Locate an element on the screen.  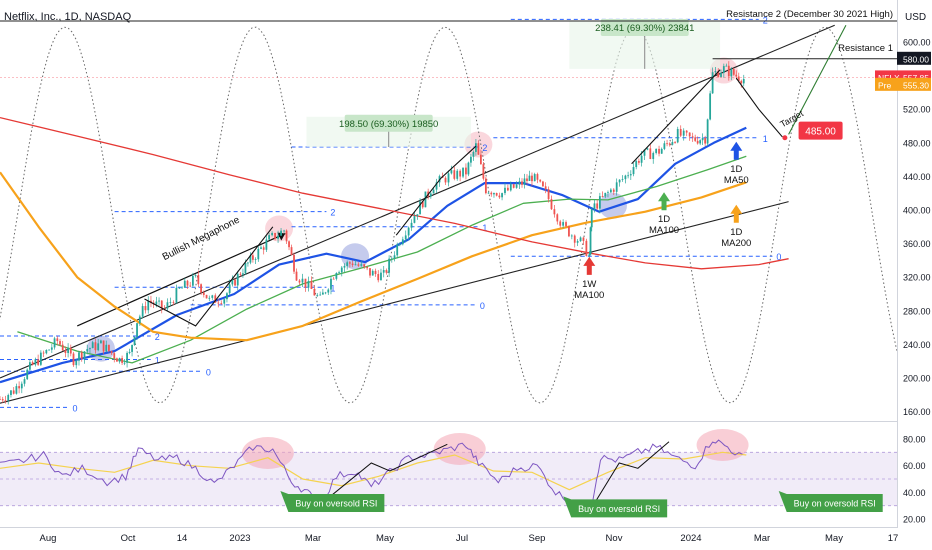
price-tick-label: 200.00 is located at coordinates (917, 379).